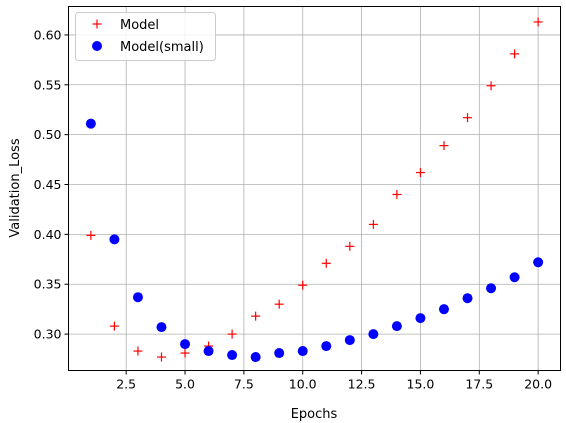 This screenshot has width=566, height=423. I want to click on y-ticks: 0.30 0.35 0.40 0.45 0.50 0.55 0.60, so click(51, 184).